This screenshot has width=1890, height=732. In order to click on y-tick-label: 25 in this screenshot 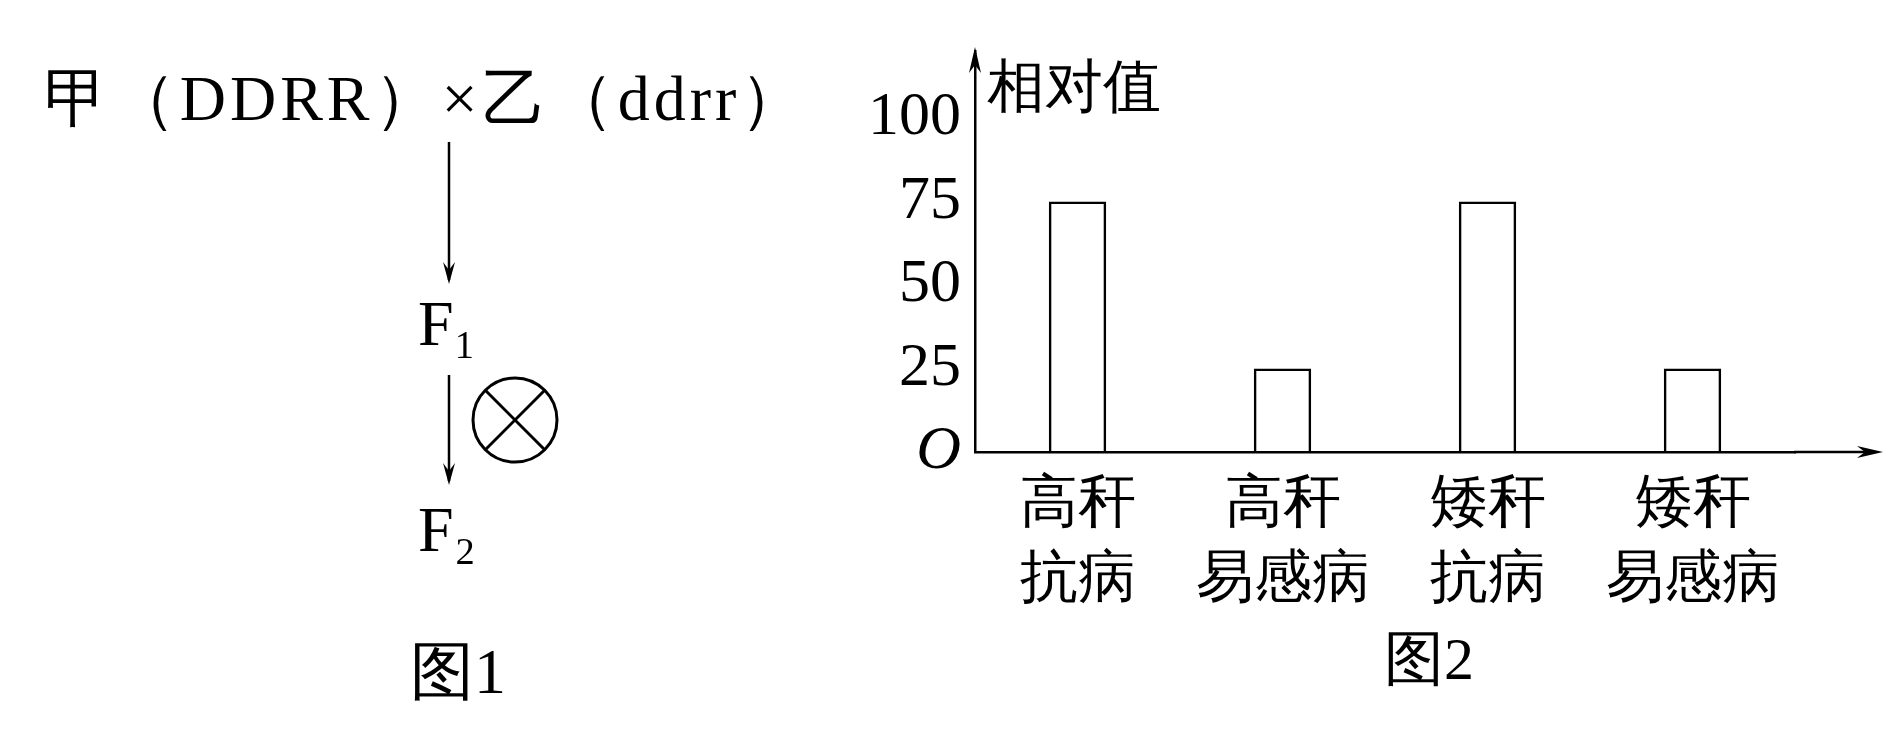, I will do `click(930, 363)`.